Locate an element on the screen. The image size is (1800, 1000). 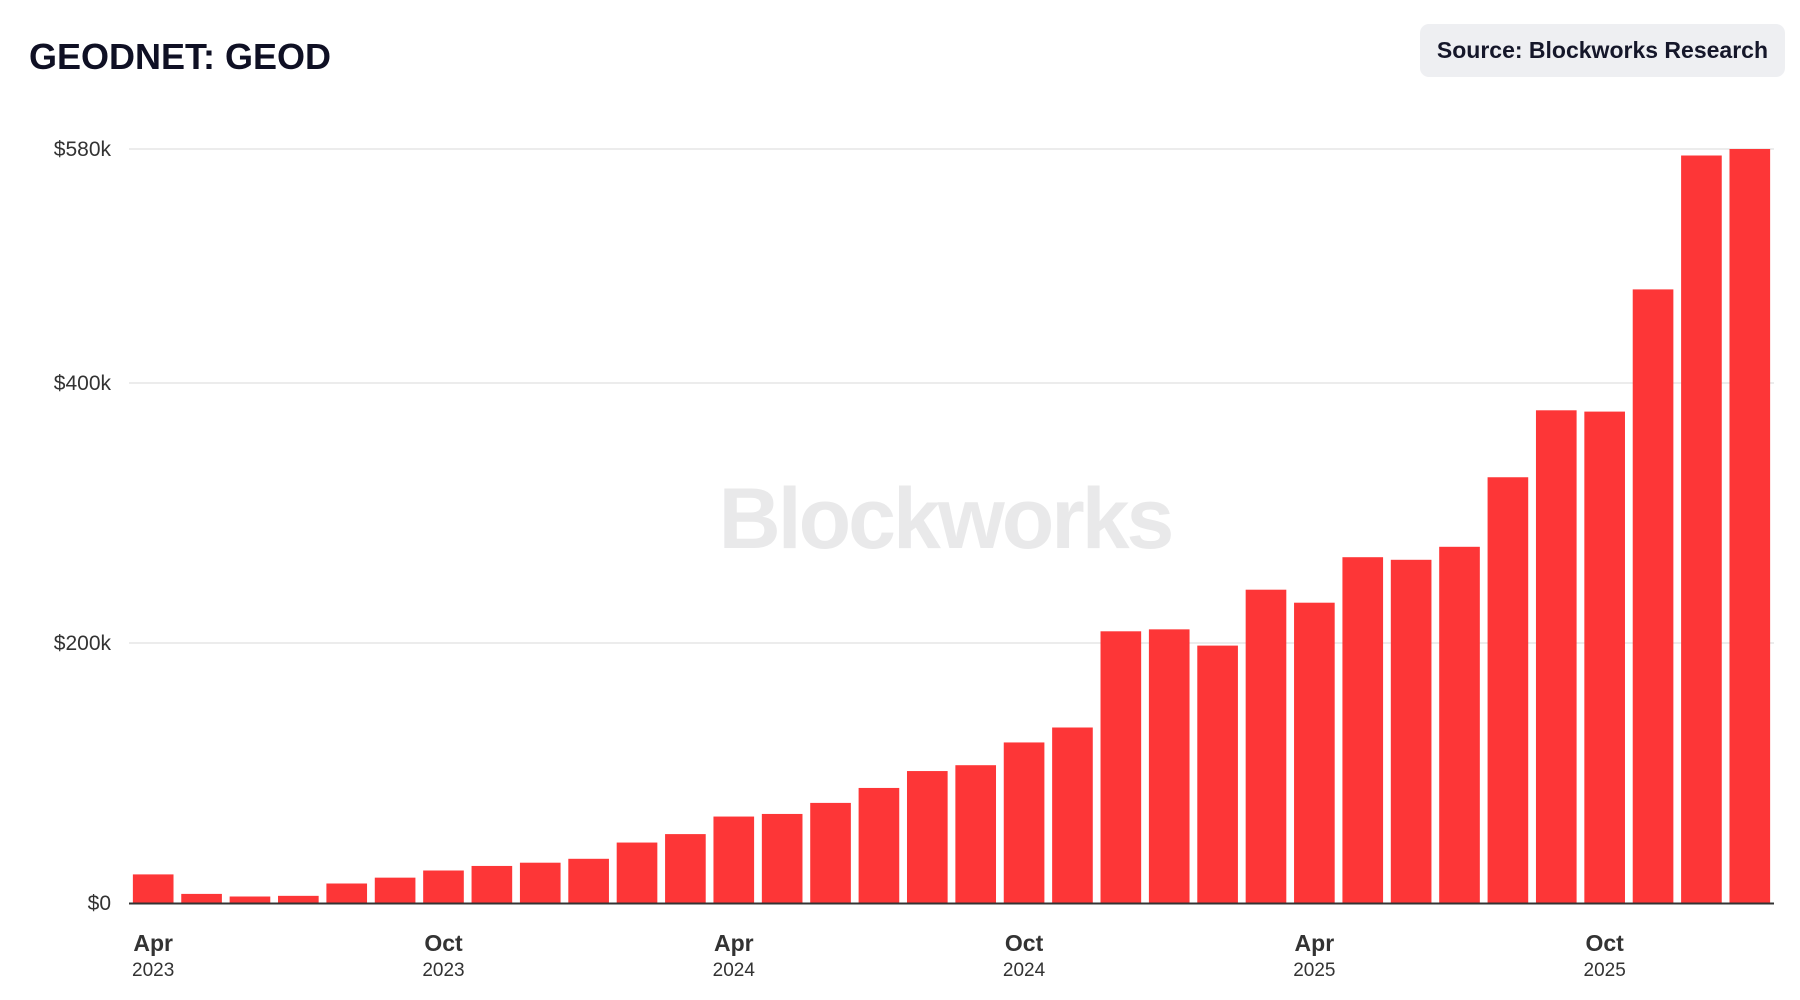
y-tick-label: $200k is located at coordinates (83, 643).